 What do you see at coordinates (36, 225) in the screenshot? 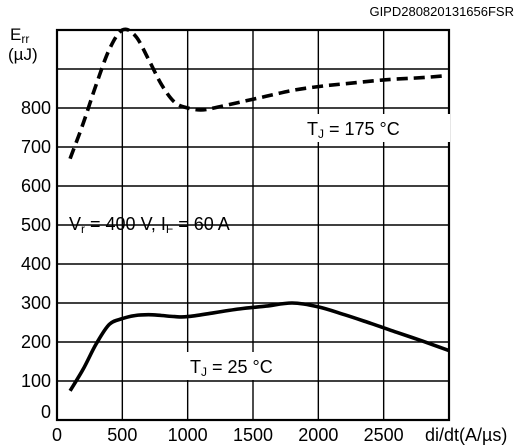
I see `y-tick-label: 500` at bounding box center [36, 225].